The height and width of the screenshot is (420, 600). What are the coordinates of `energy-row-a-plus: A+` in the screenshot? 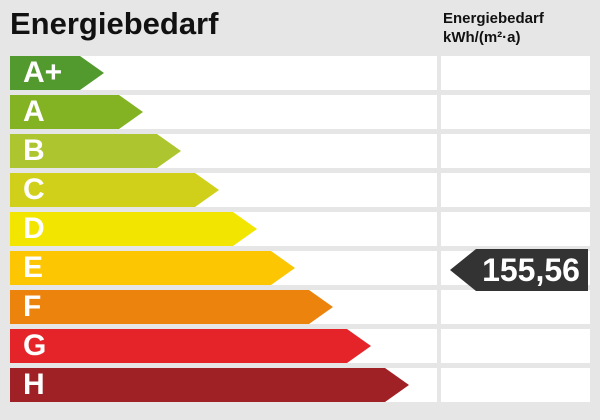 It's located at (300, 73).